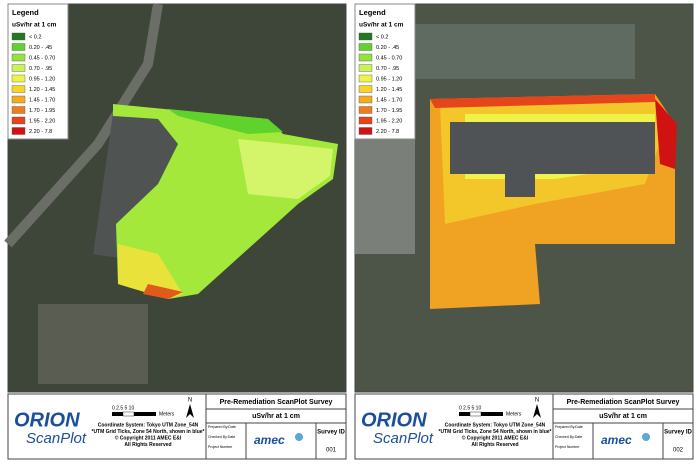 Image resolution: width=700 pixels, height=464 pixels. I want to click on field, so click(93, 344).